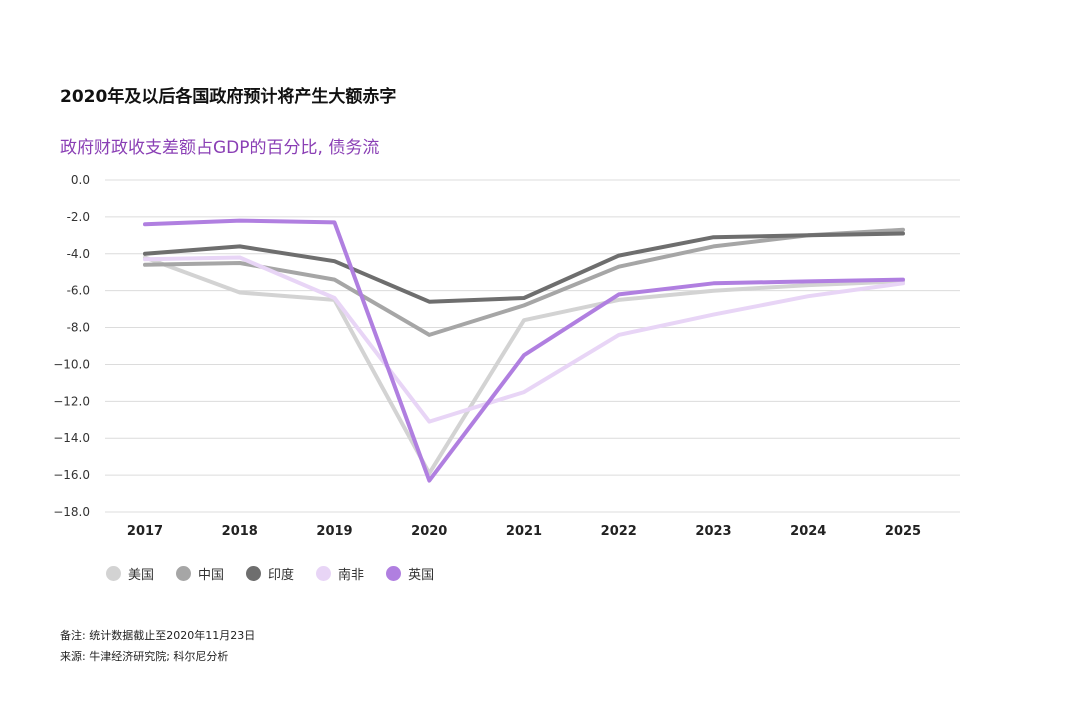 This screenshot has width=1080, height=720. What do you see at coordinates (71, 475) in the screenshot?
I see `y-tick-label: −16.0` at bounding box center [71, 475].